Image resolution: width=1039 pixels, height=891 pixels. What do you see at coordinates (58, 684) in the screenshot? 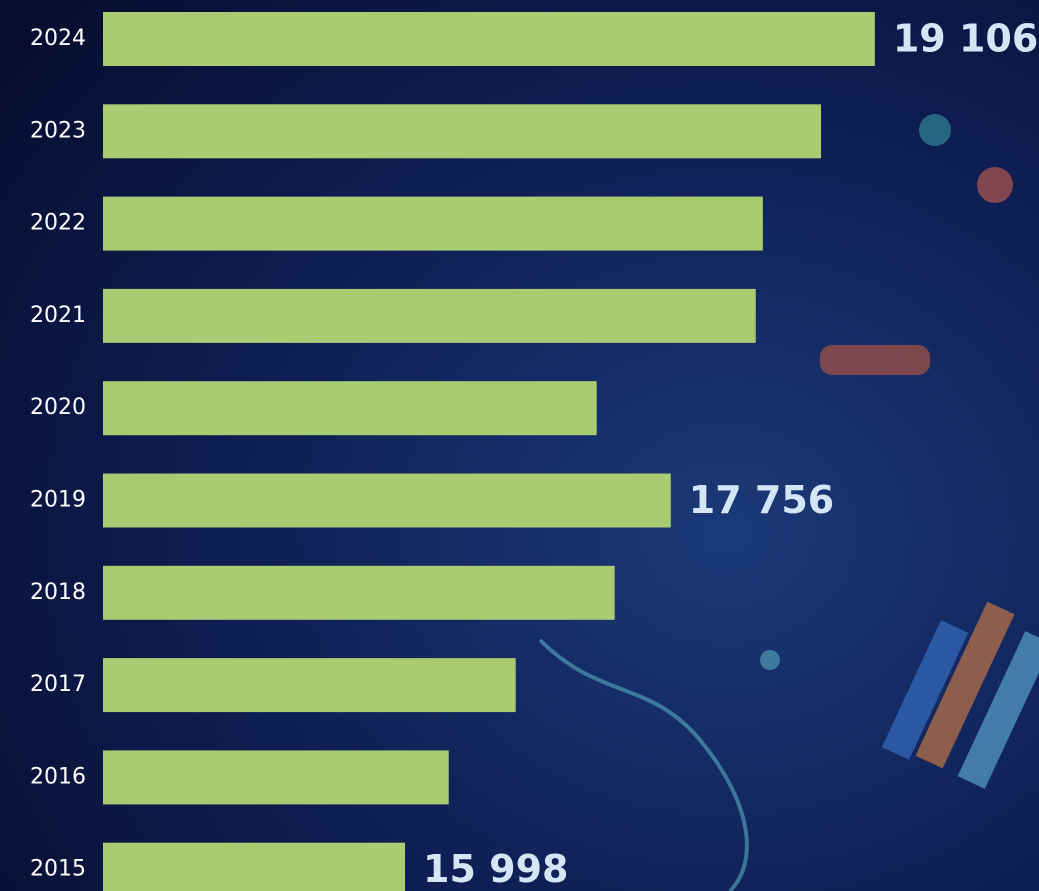
I see `y-tick-label: 2017` at bounding box center [58, 684].